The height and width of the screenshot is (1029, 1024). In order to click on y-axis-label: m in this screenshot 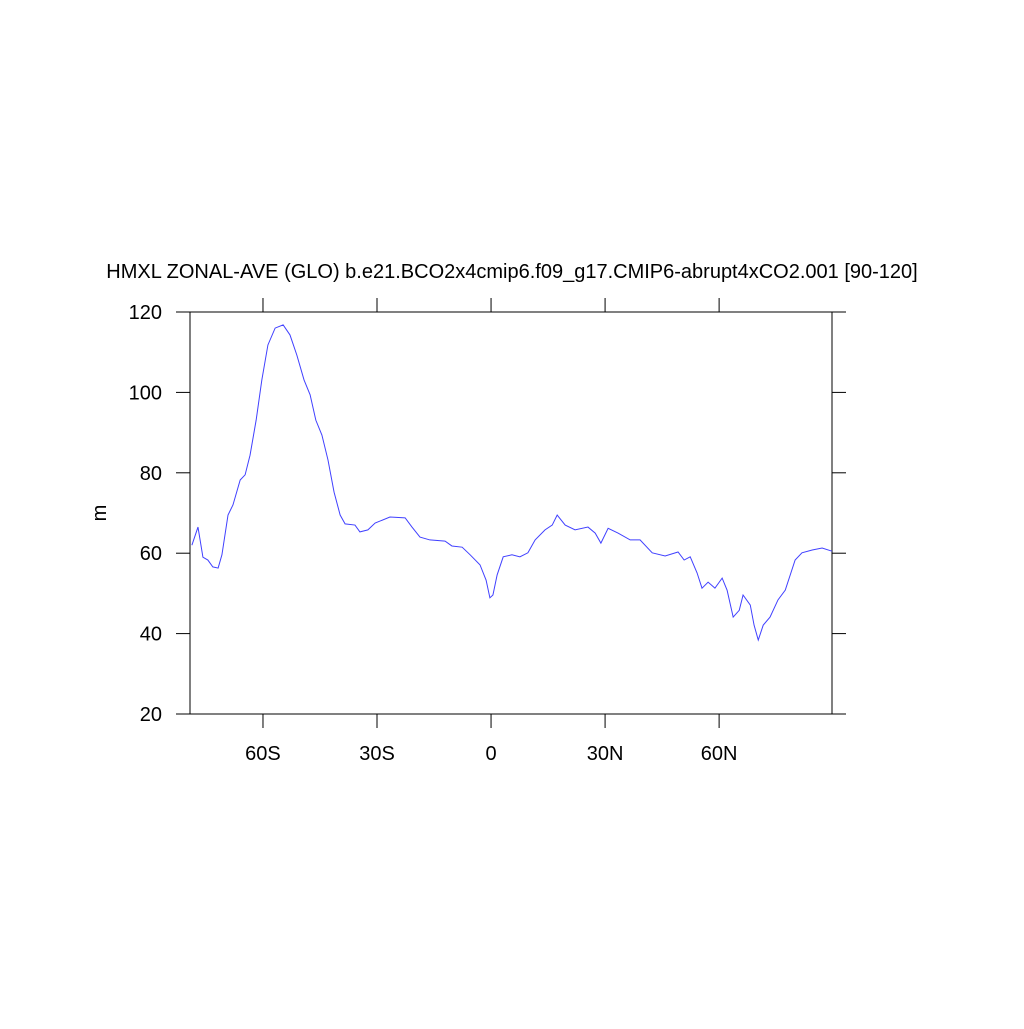, I will do `click(100, 513)`.